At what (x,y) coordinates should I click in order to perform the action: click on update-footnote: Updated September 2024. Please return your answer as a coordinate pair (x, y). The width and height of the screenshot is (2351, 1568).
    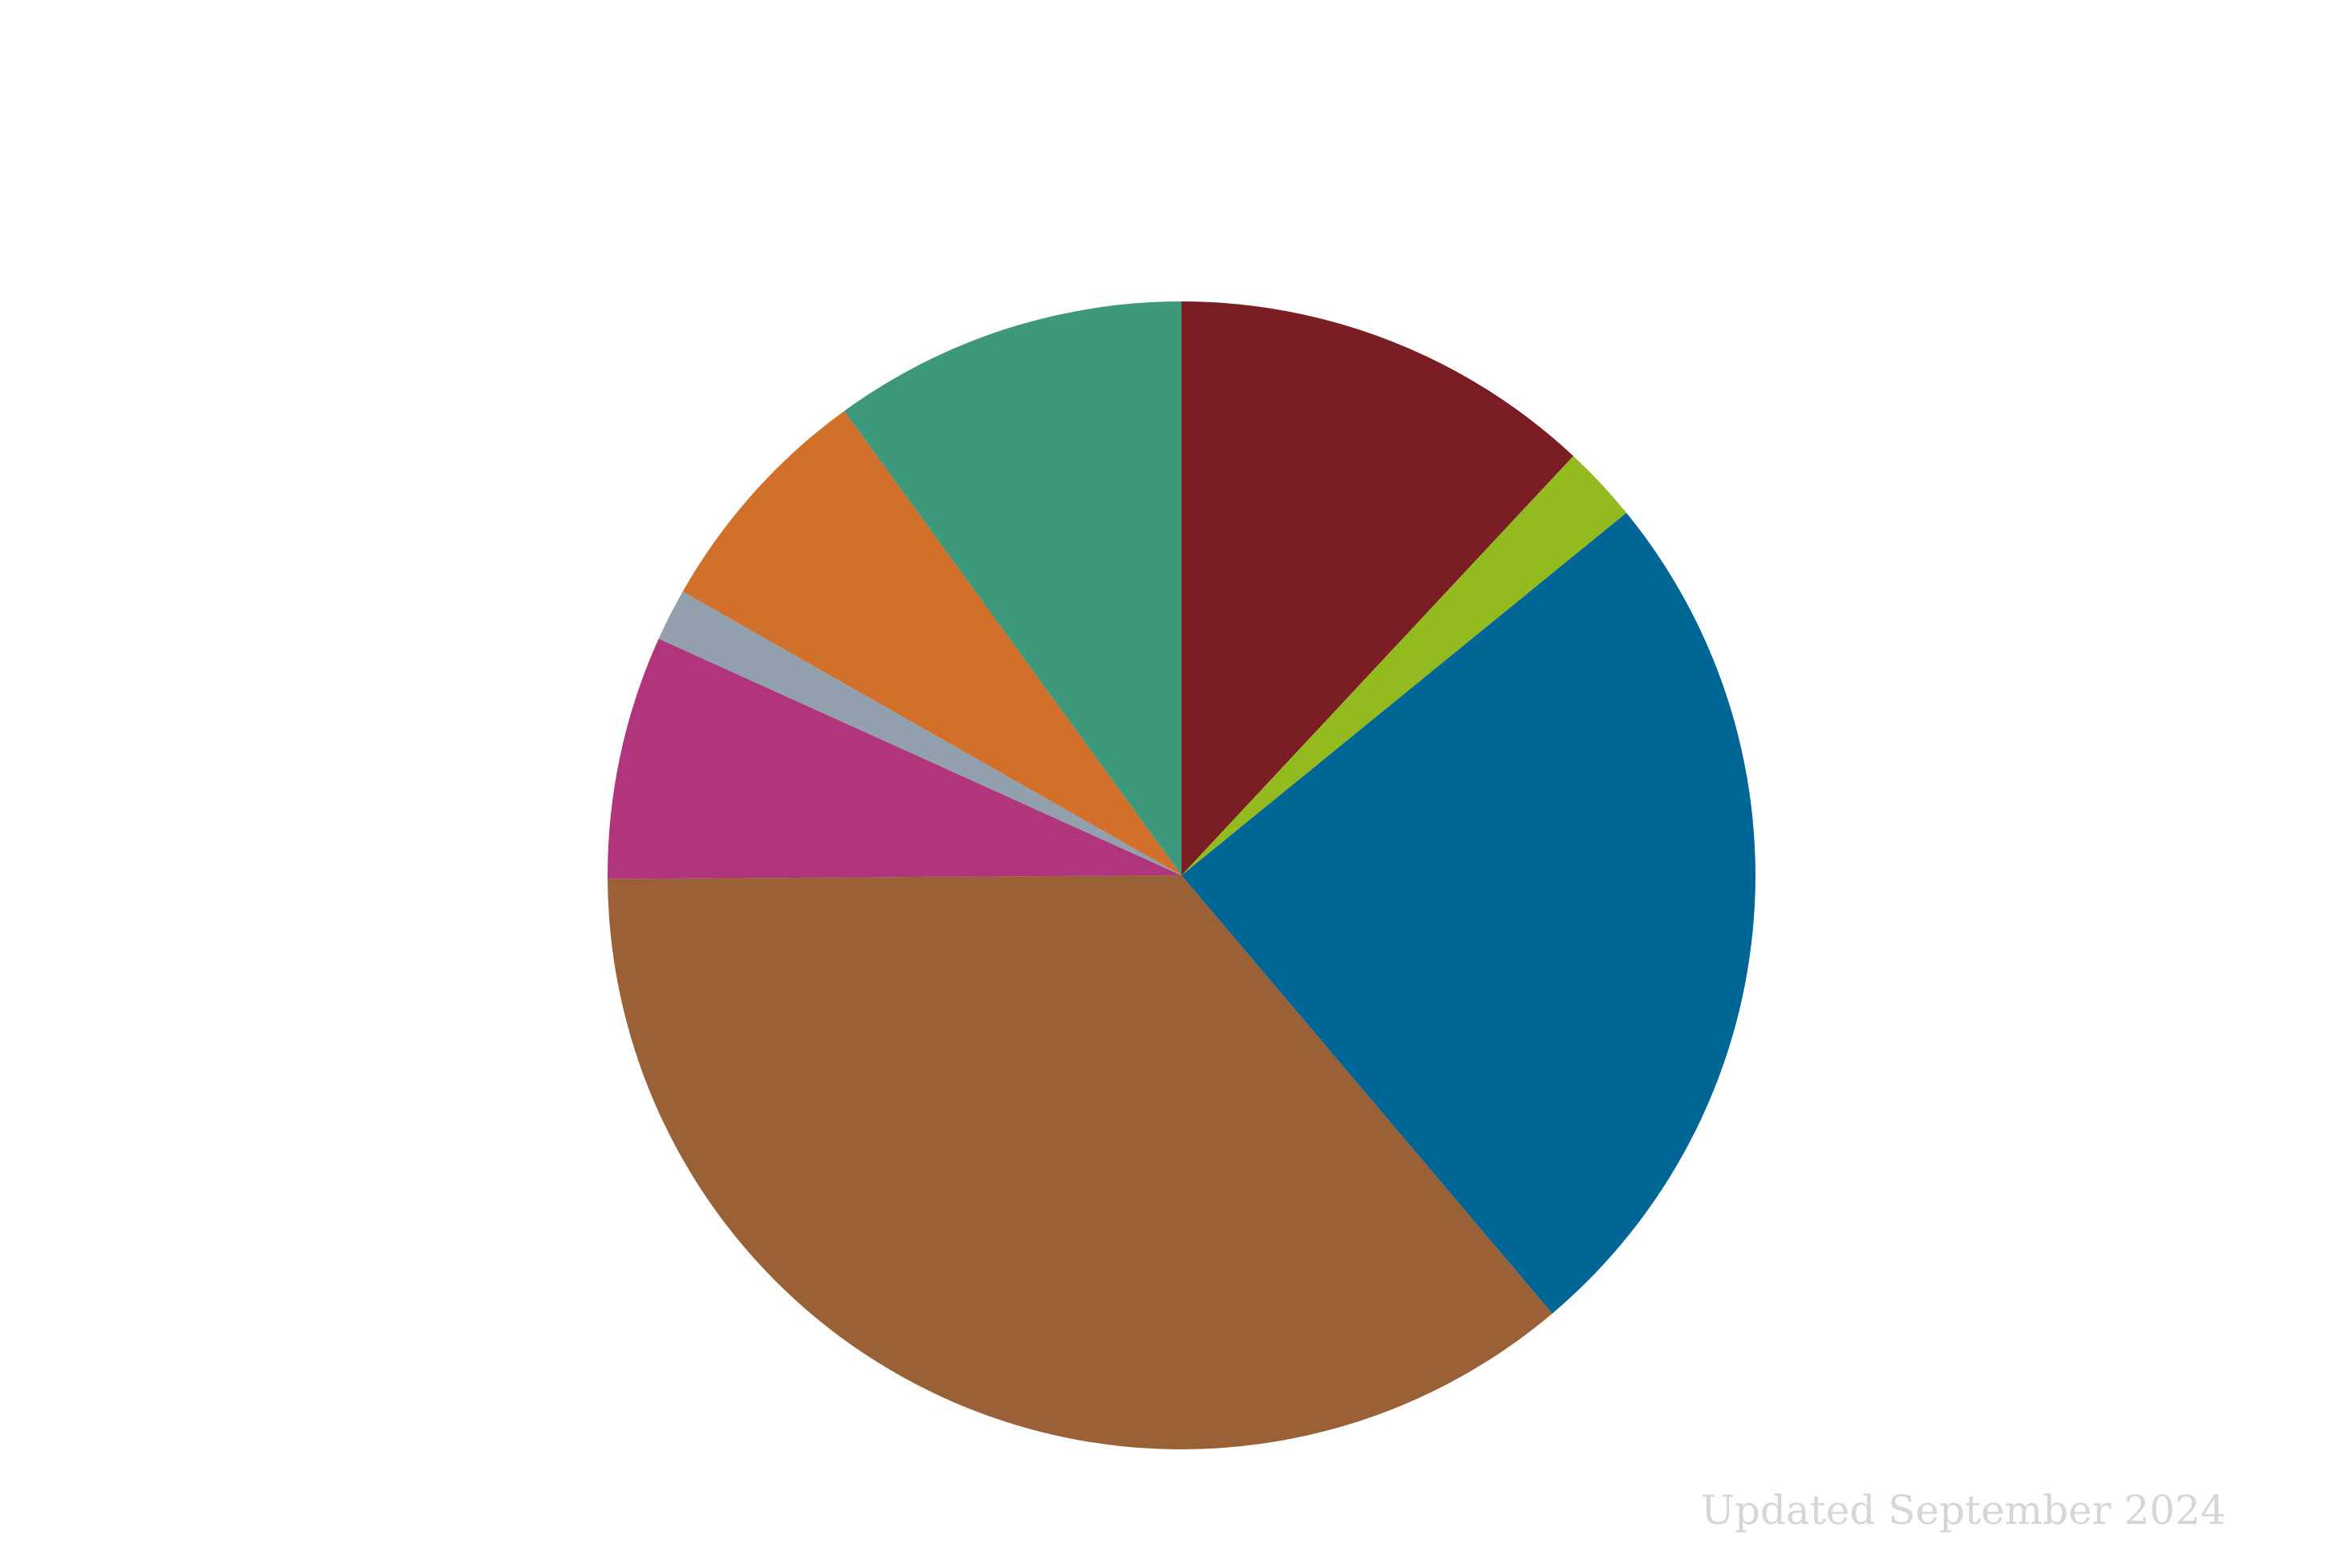
    Looking at the image, I should click on (1963, 1510).